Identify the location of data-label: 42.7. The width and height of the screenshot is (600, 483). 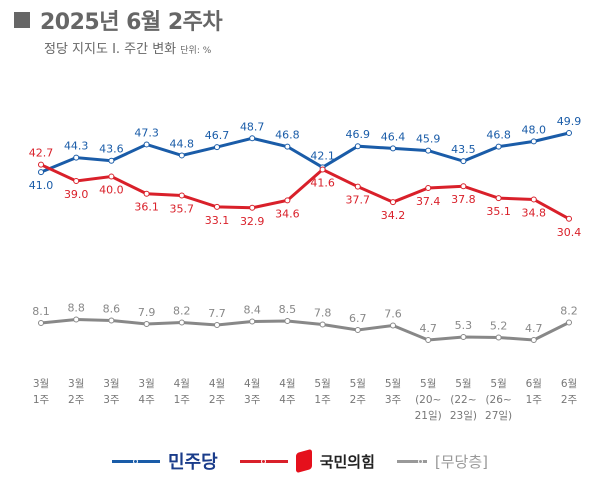
(41, 153).